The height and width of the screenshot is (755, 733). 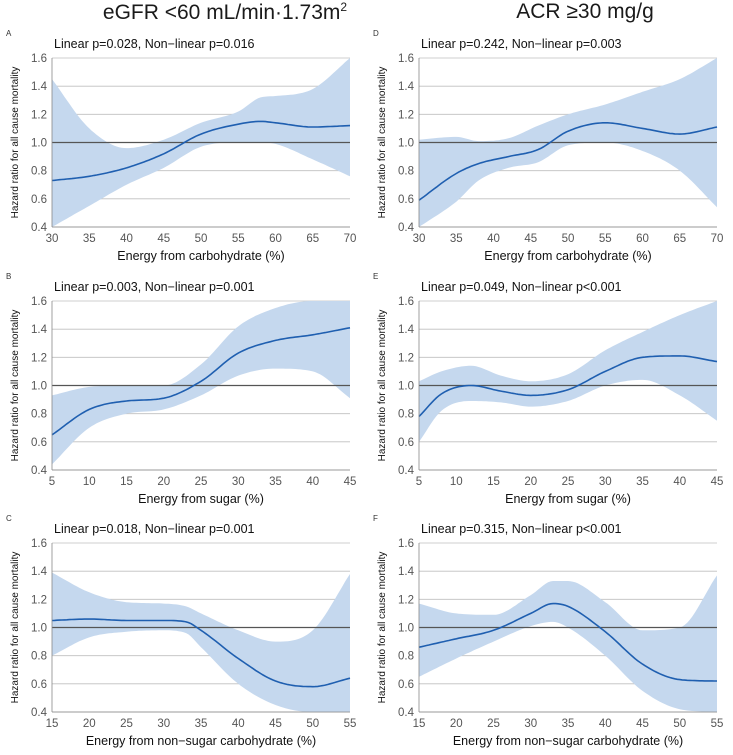 I want to click on x-tick-label-F-5: 40, so click(x=605, y=724).